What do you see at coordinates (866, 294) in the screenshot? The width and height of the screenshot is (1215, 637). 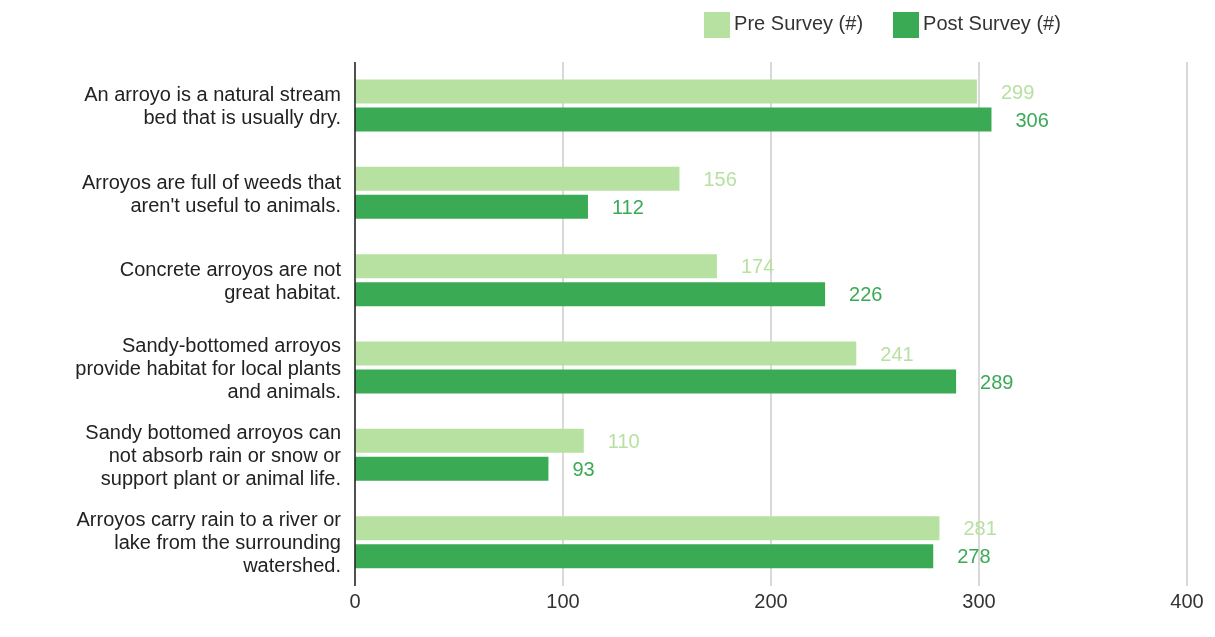 I see `data-label: 226` at bounding box center [866, 294].